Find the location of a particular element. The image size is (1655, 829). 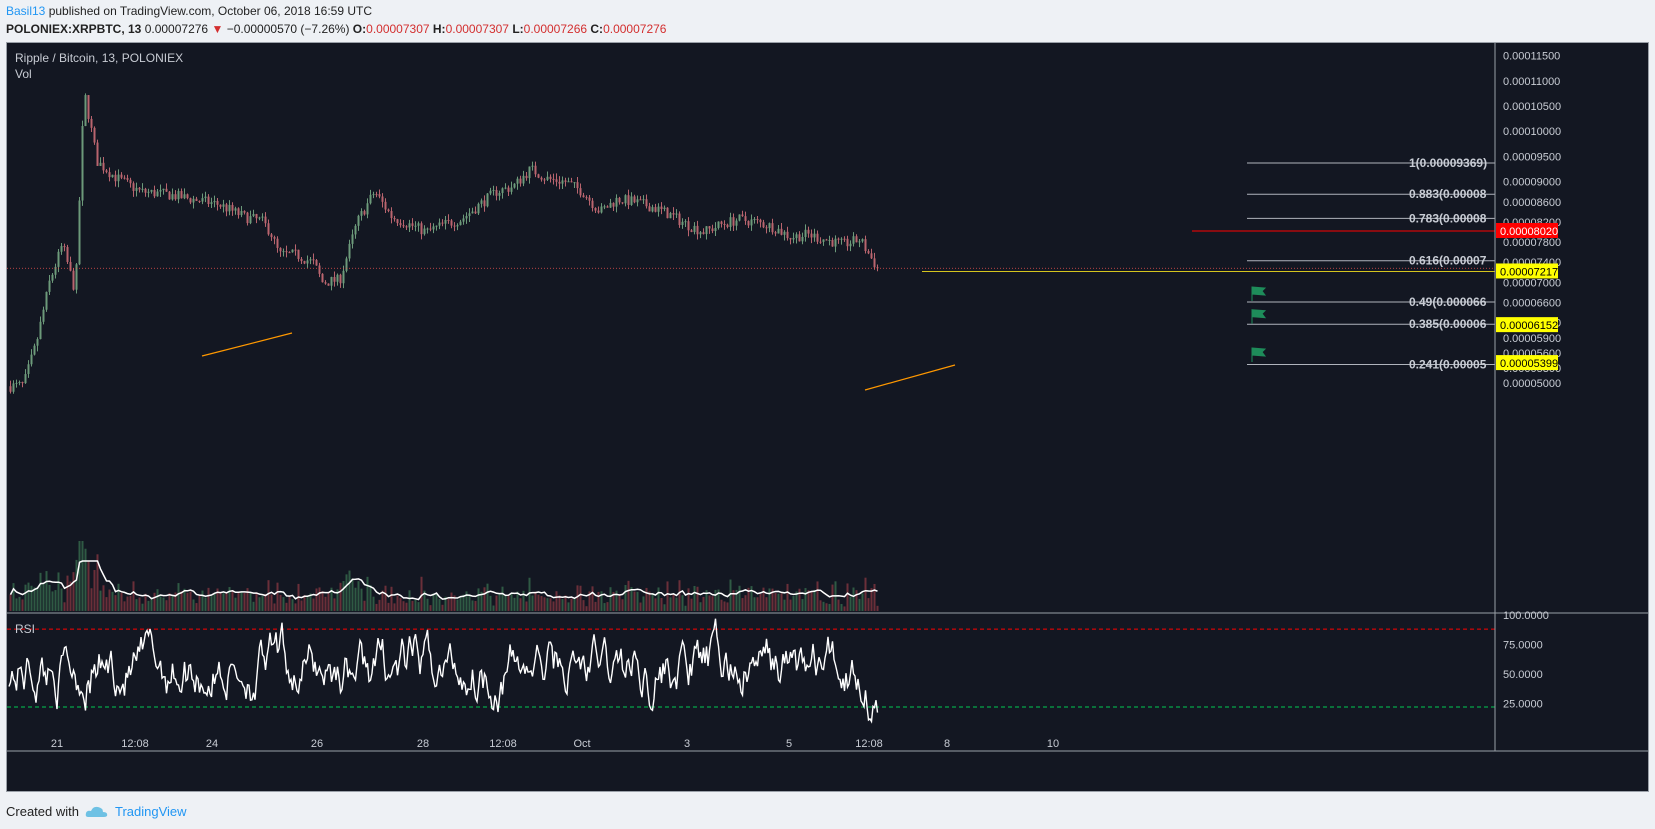

down-arrow-icon: ▼ is located at coordinates (217, 29).